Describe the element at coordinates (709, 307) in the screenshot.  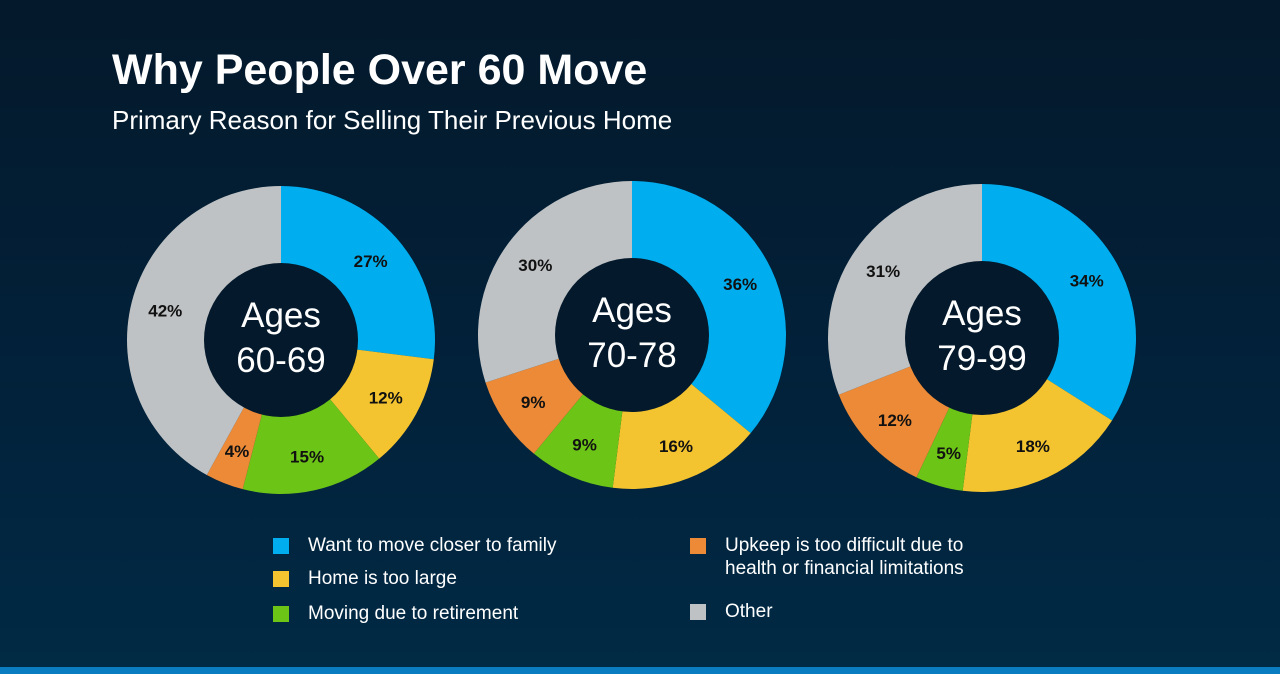
I see `donut-slice` at that location.